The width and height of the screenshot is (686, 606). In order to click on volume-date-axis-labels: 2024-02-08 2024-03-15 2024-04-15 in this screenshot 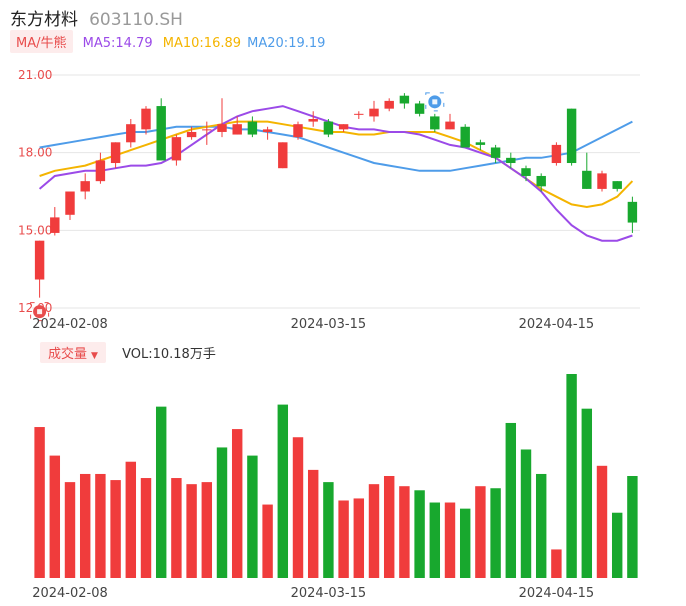, I will do `click(313, 593)`.